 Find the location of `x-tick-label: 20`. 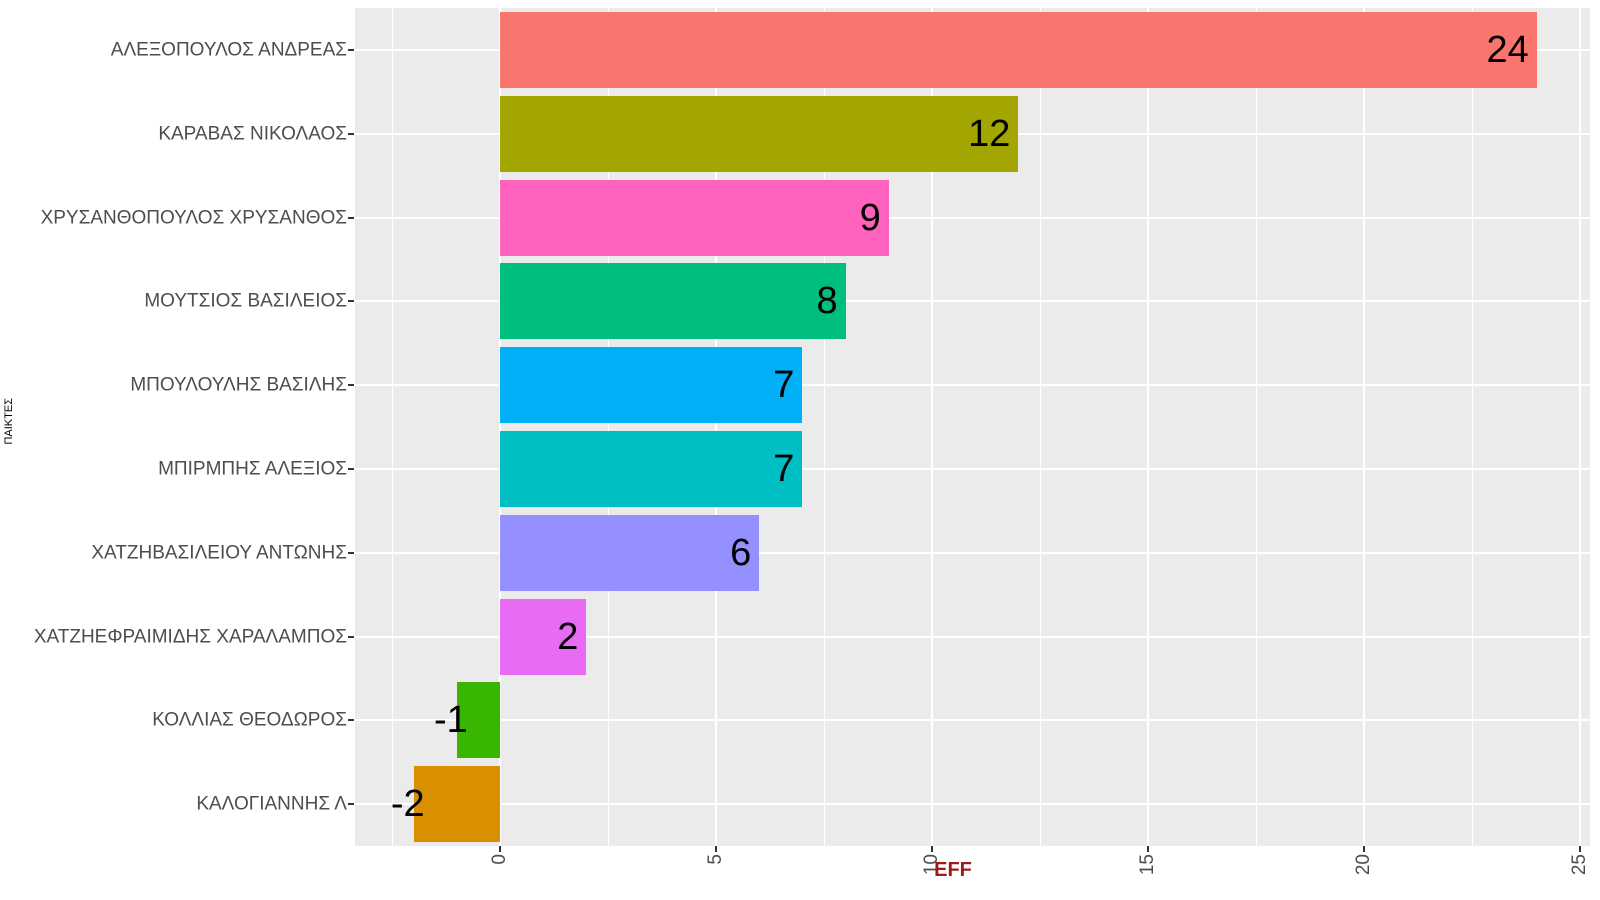

x-tick-label: 20 is located at coordinates (1363, 865).